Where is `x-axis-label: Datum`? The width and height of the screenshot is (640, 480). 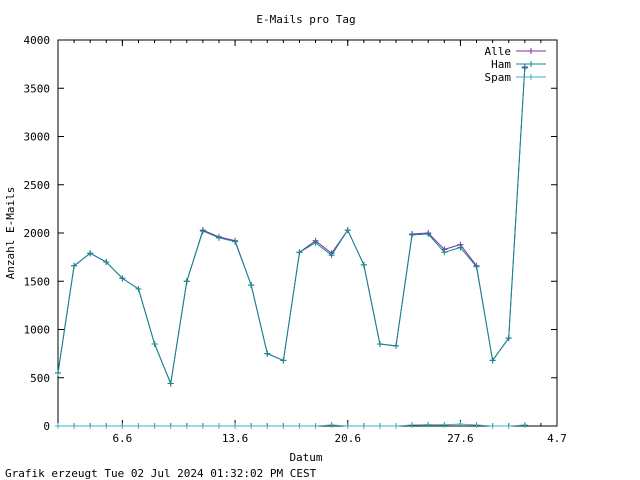 x-axis-label: Datum is located at coordinates (305, 457).